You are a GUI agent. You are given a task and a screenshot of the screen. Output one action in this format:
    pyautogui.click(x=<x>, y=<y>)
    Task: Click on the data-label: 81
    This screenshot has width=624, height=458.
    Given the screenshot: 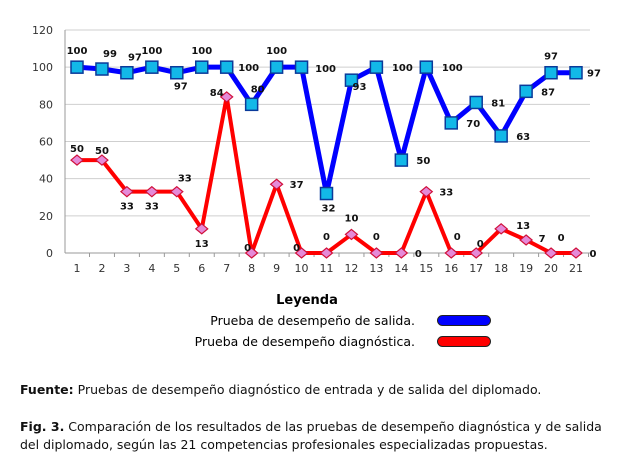 What is the action you would take?
    pyautogui.click(x=498, y=103)
    